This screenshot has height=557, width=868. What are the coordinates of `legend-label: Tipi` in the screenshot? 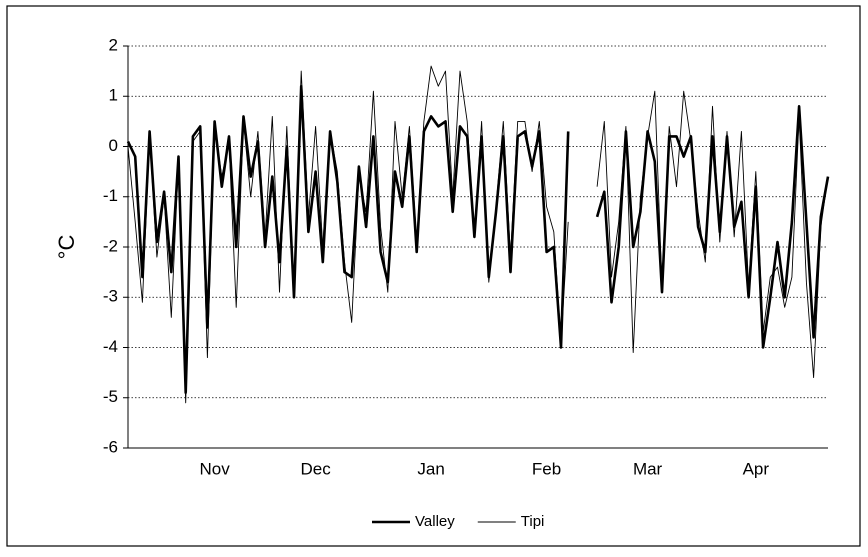 It's located at (533, 521).